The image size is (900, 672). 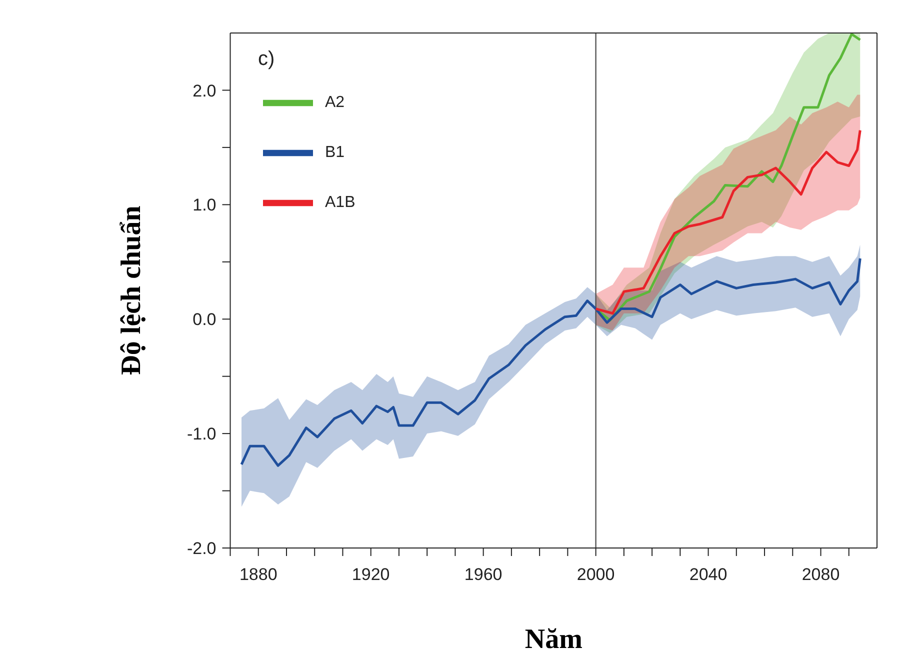 I want to click on x-tick-label: 2040, so click(x=708, y=574).